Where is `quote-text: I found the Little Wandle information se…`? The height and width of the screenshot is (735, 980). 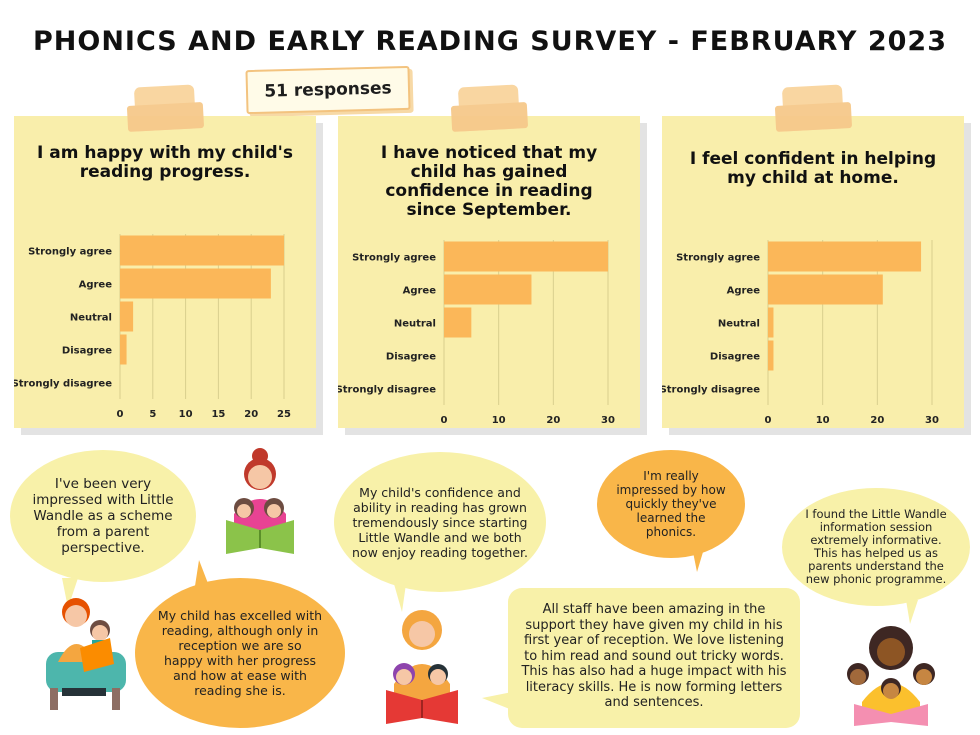
quote-text: I found the Little Wandle information se… is located at coordinates (876, 546).